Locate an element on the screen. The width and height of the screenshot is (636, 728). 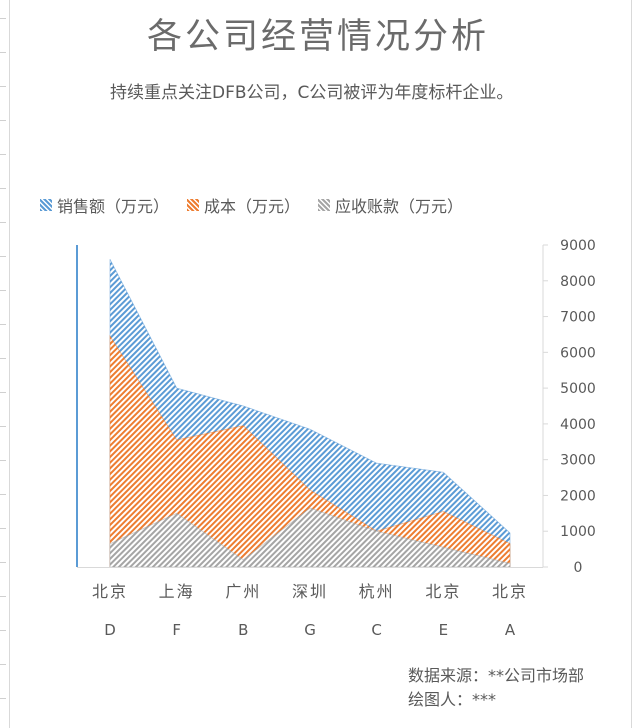
chart-legend: 销售额（万元） 成本（万元） 应收账款（万元） is located at coordinates (260, 205).